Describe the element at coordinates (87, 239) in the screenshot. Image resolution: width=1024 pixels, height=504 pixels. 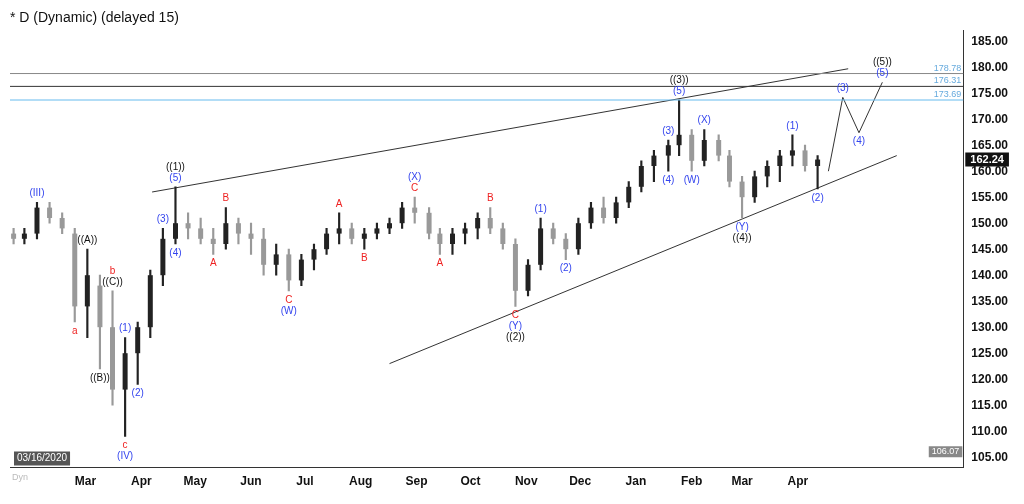
I see `annotation: ((A))` at that location.